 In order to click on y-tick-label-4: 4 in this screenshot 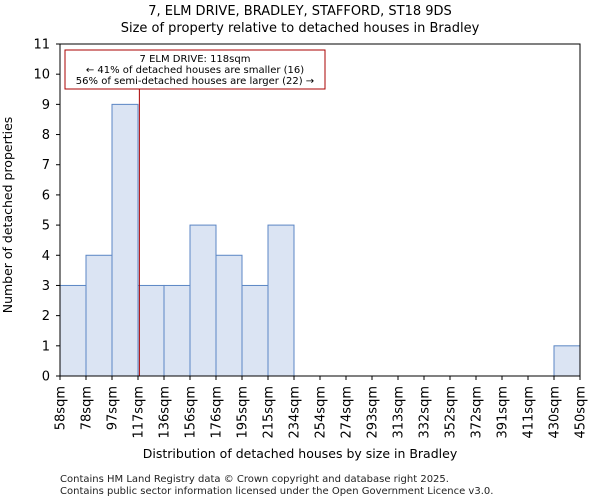, I will do `click(46, 256)`.